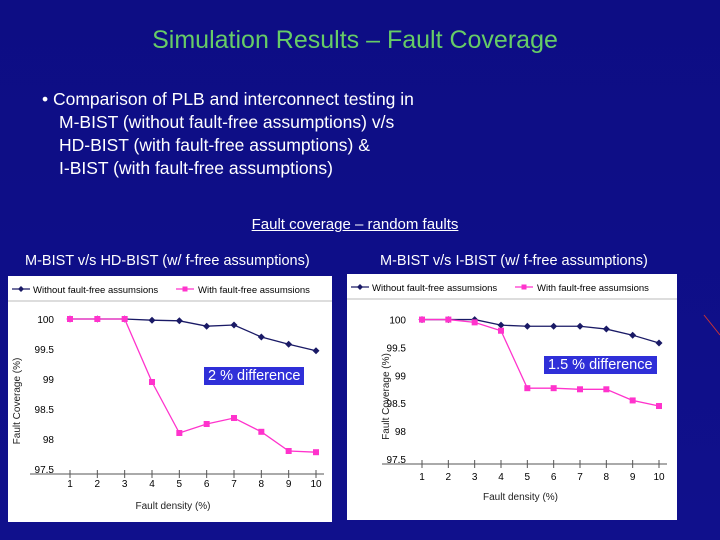 The image size is (720, 540). Describe the element at coordinates (355, 40) in the screenshot. I see `slide-title: Simulation Results – Fault Coverage` at that location.